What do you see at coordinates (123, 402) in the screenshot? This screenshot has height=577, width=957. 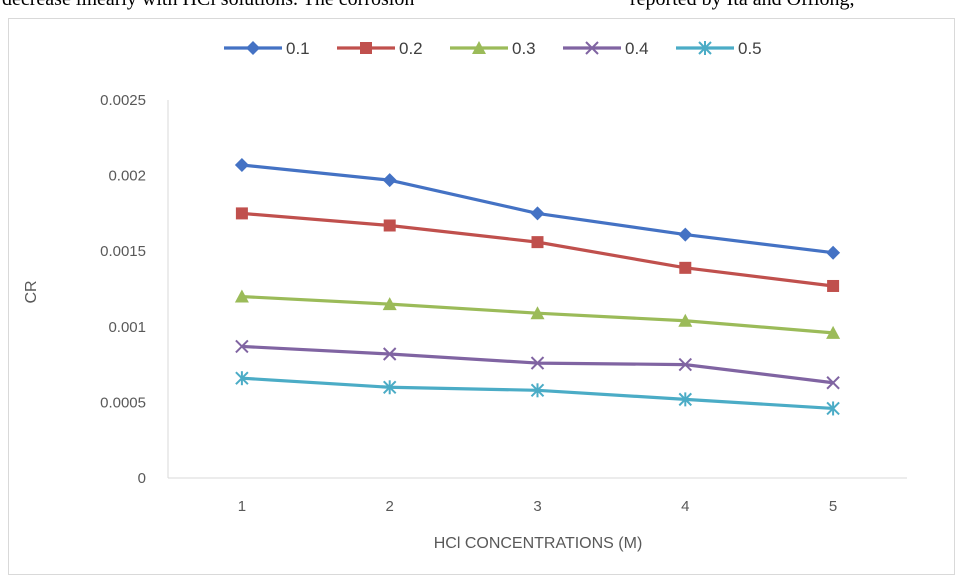 I see `y-tick-label: 0.0005` at bounding box center [123, 402].